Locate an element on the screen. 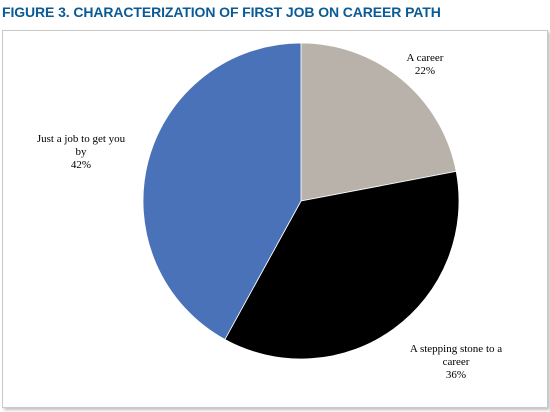 This screenshot has width=550, height=412. slice-label-just-a-job-to-get-you-by: Just a job to get you by 42% is located at coordinates (81, 152).